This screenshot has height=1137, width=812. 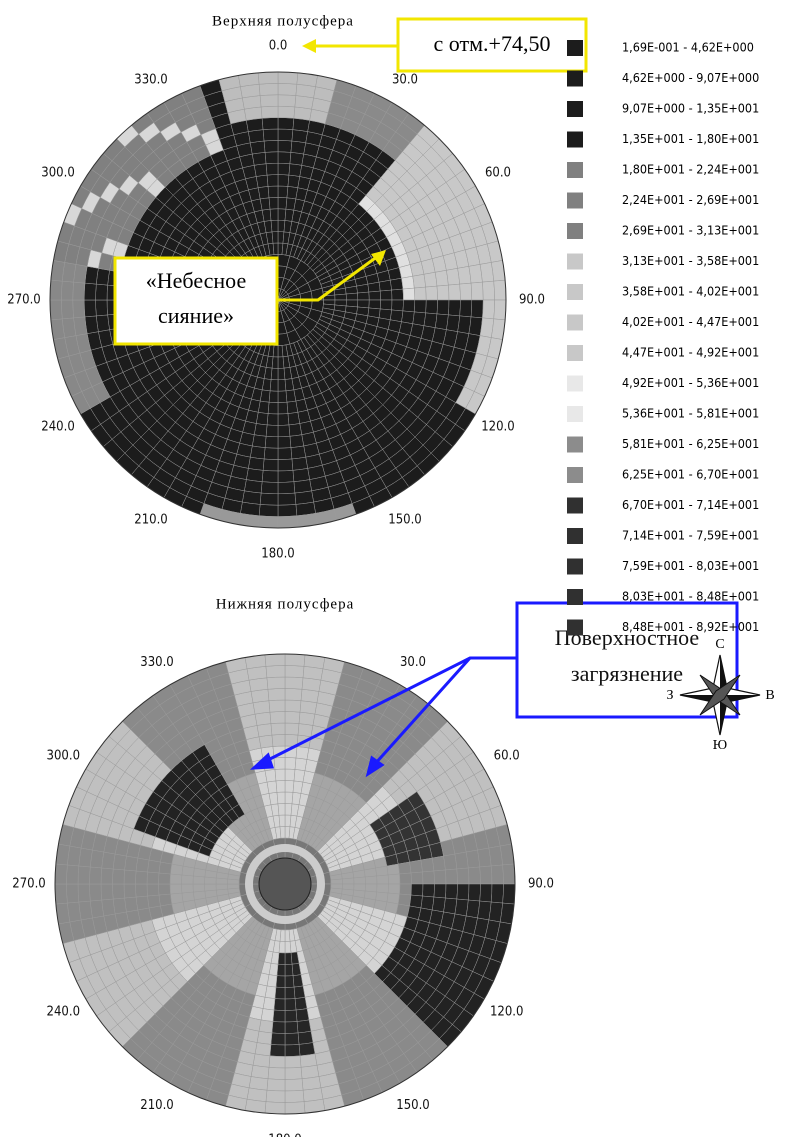 What do you see at coordinates (690, 321) in the screenshot?
I see `legend-label: 4,02E+001 - 4,47E+001` at bounding box center [690, 321].